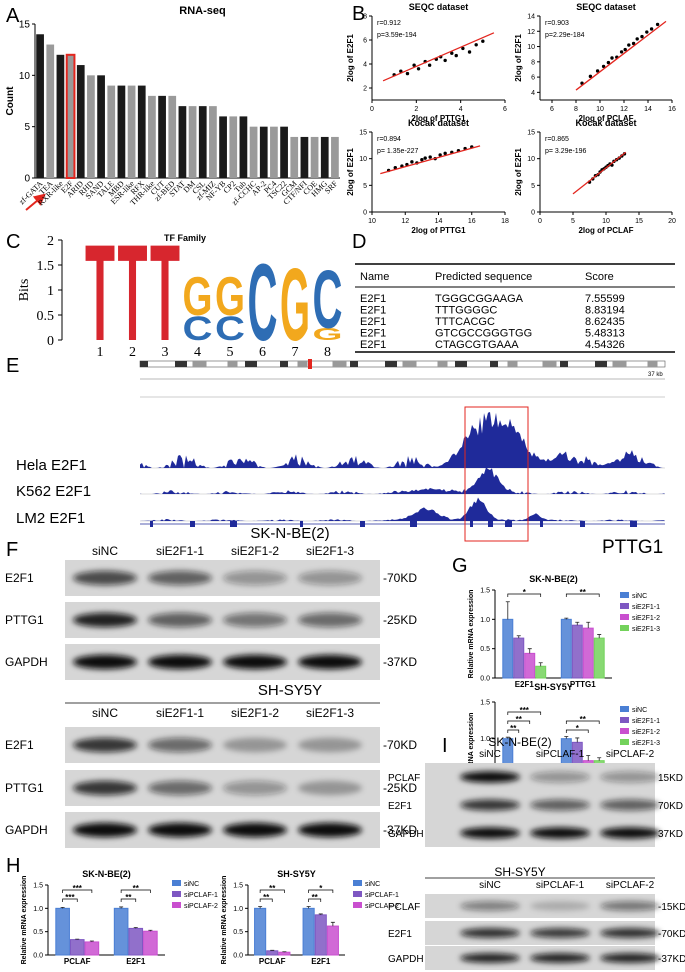 This screenshot has height=972, width=685. I want to click on y-tick-label: 10, so click(363, 159).